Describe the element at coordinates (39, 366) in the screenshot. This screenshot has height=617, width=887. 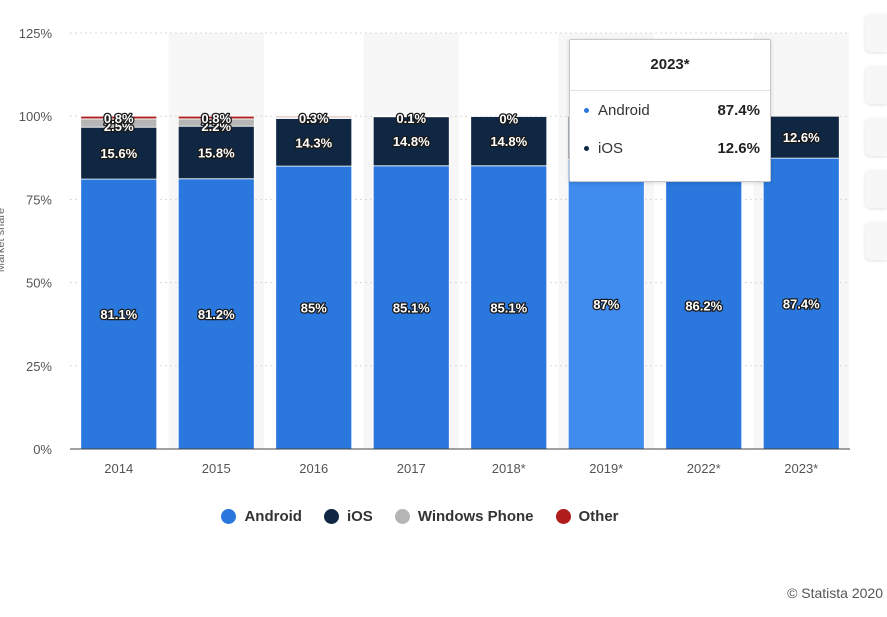
I see `y-tick-label: 25%` at that location.